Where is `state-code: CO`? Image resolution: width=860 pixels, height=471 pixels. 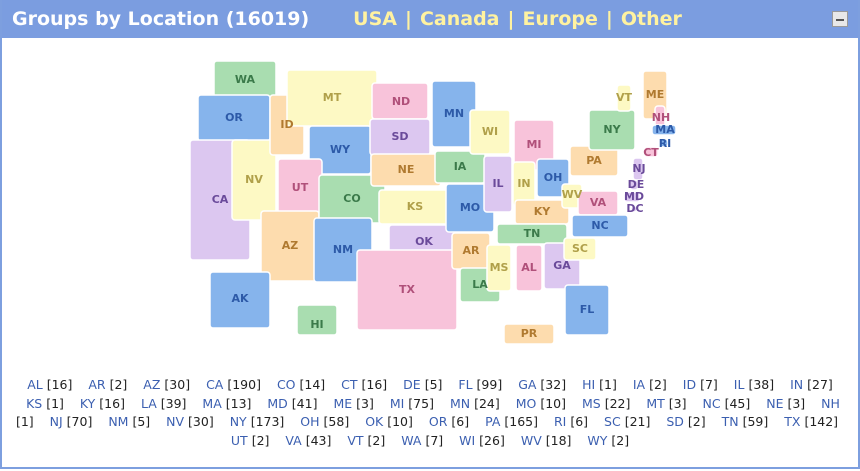 state-code: CO is located at coordinates (286, 384).